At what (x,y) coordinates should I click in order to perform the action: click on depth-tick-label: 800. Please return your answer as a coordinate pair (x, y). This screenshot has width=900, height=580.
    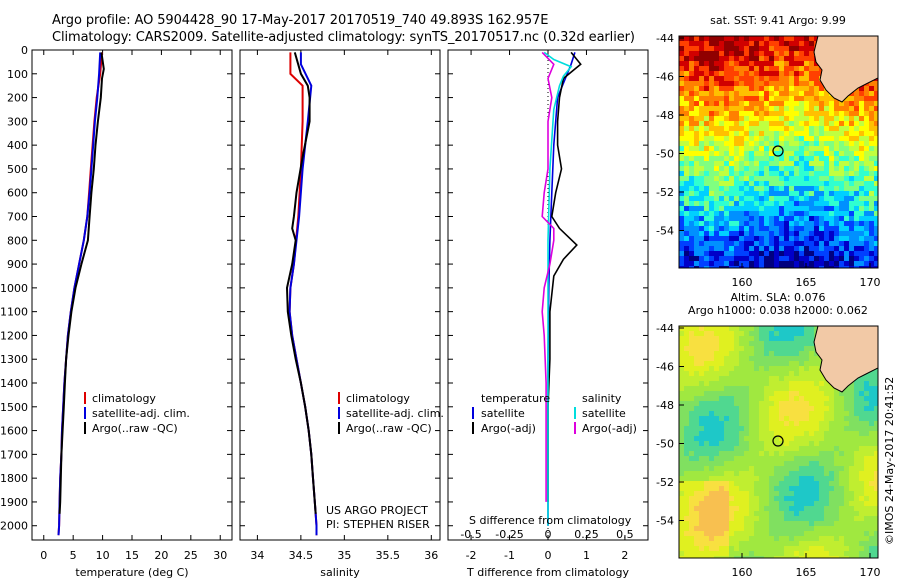
    Looking at the image, I should click on (17, 240).